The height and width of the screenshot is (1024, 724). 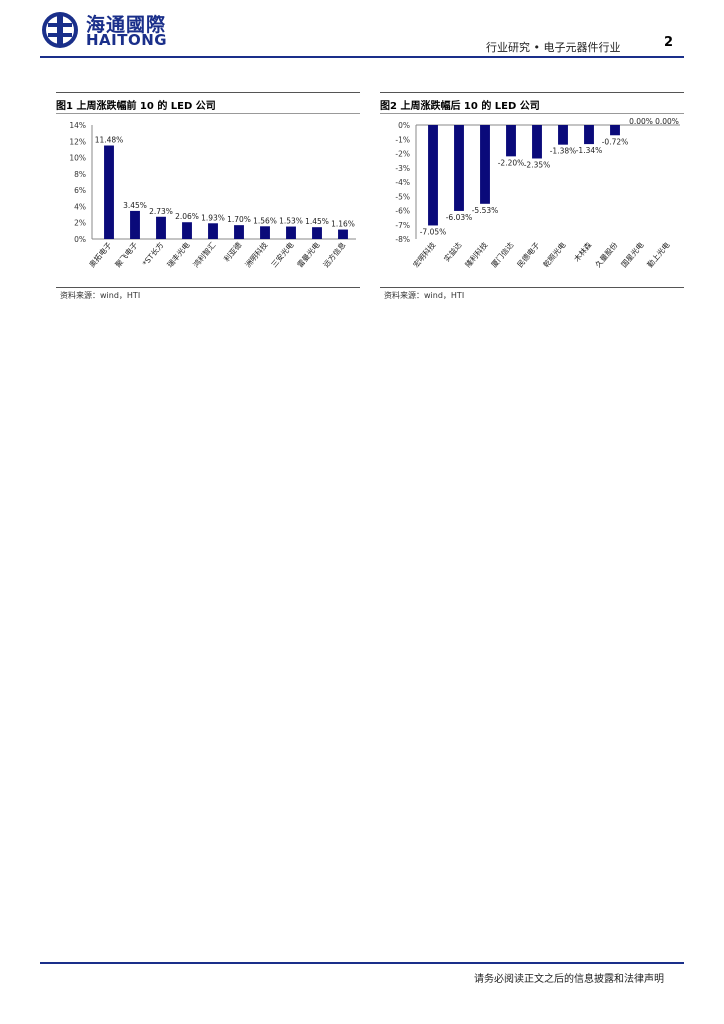 I want to click on data-label: 1.53%, so click(x=291, y=221).